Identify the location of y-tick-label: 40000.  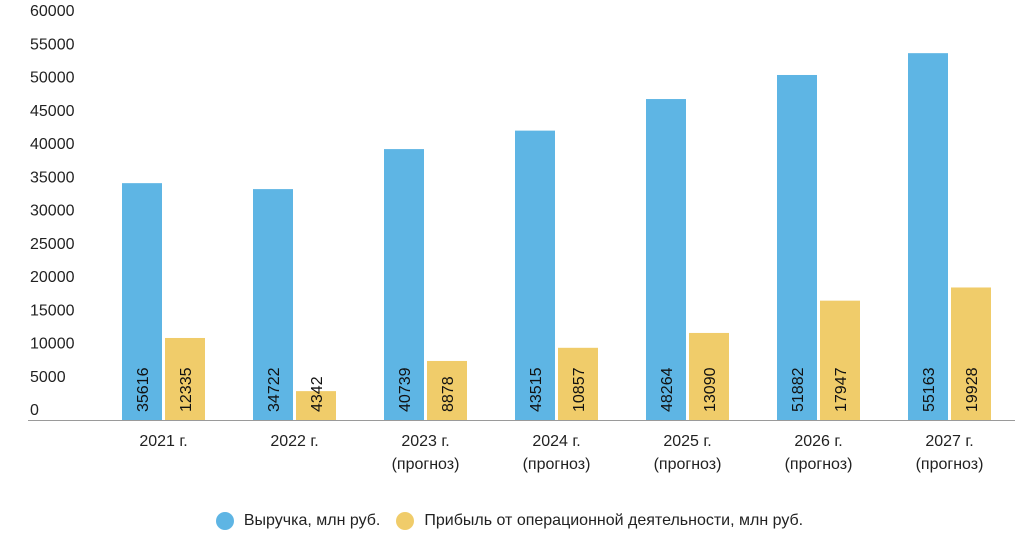
(52, 144).